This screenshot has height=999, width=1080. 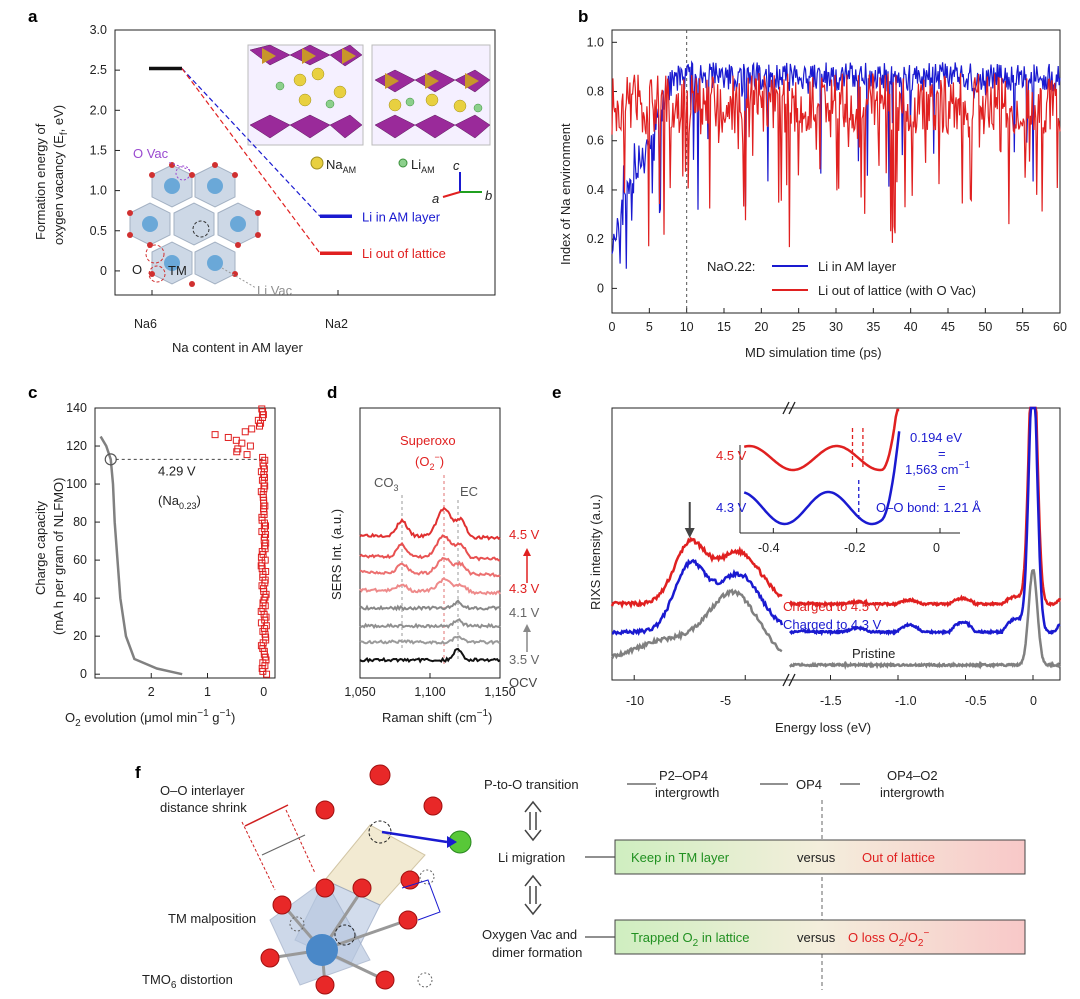 I want to click on d-xtick-label: 1,150, so click(x=499, y=692).